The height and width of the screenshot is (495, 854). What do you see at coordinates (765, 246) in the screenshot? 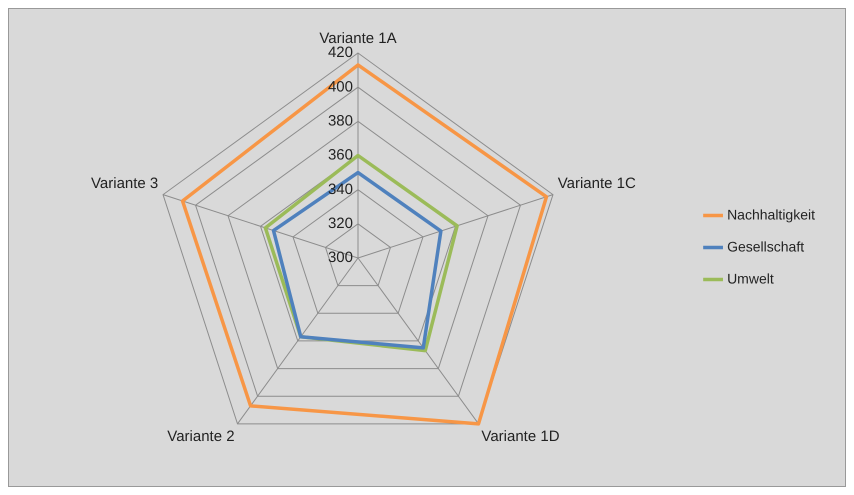
I see `legend-label: Gesellschaft` at bounding box center [765, 246].